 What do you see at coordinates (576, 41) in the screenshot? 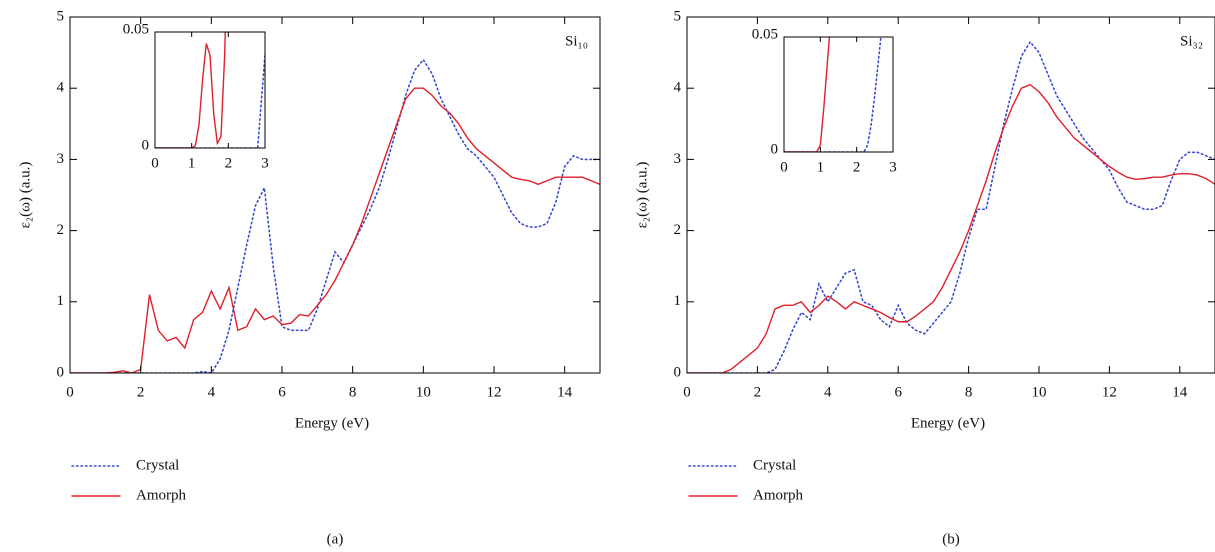
I see `panel-annotation: Si₁₀` at bounding box center [576, 41].